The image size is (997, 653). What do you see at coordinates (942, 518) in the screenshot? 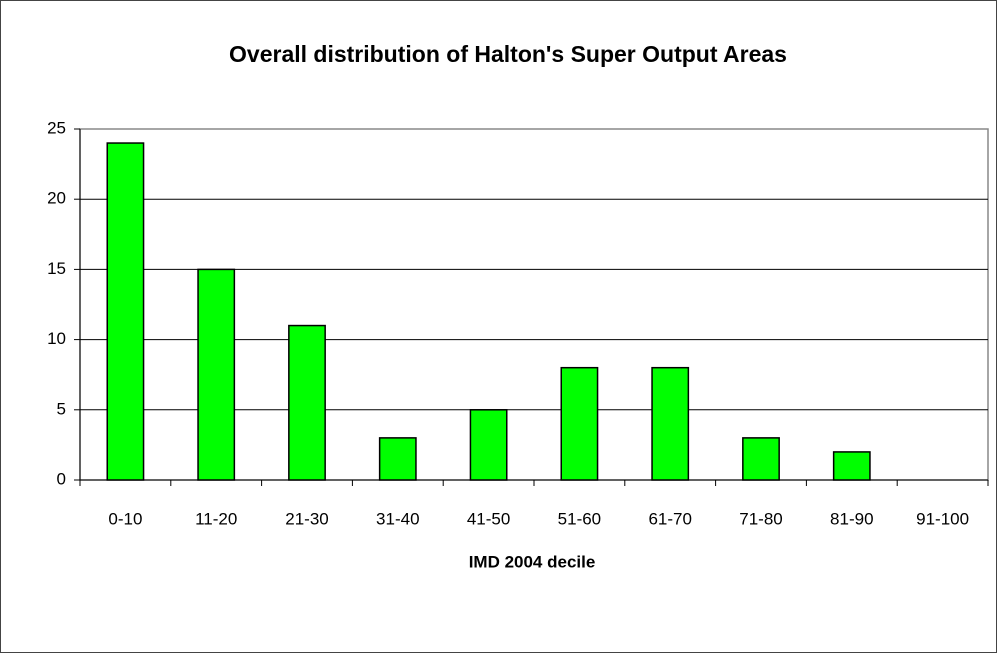
I see `x-tick-label: 91-100` at bounding box center [942, 518].